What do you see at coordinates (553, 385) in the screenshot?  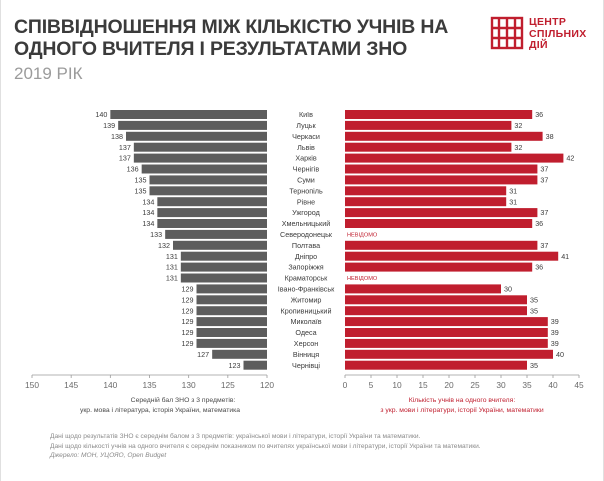 I see `right-tick-label: 40` at bounding box center [553, 385].